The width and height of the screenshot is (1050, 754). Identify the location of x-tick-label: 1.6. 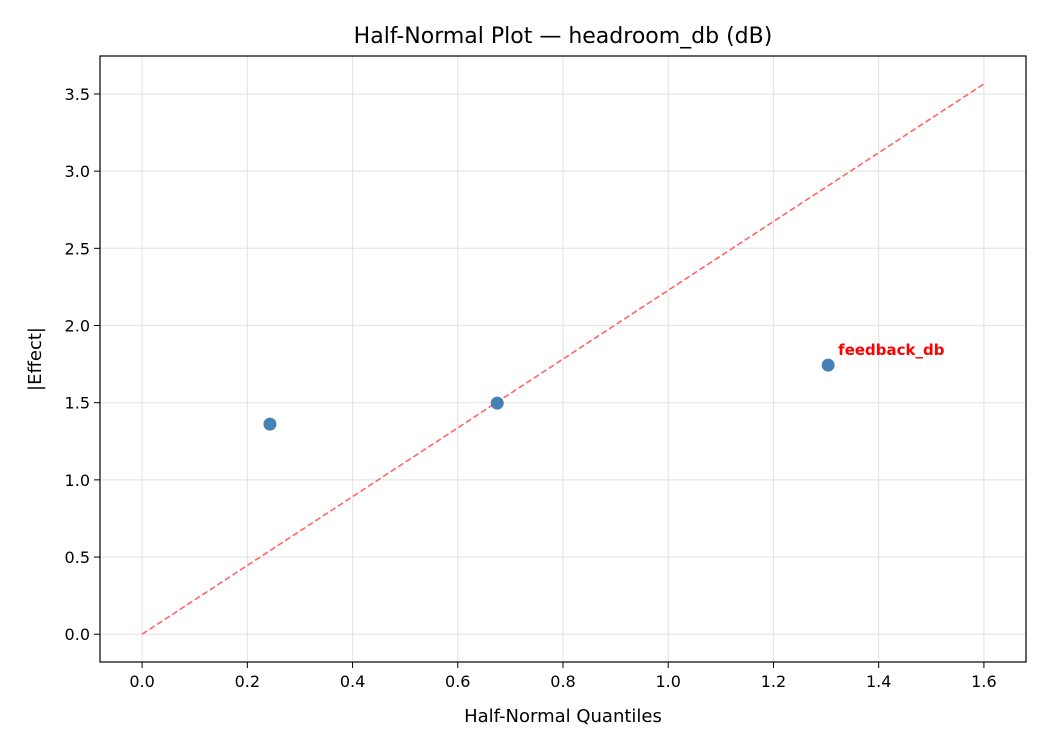
(983, 681).